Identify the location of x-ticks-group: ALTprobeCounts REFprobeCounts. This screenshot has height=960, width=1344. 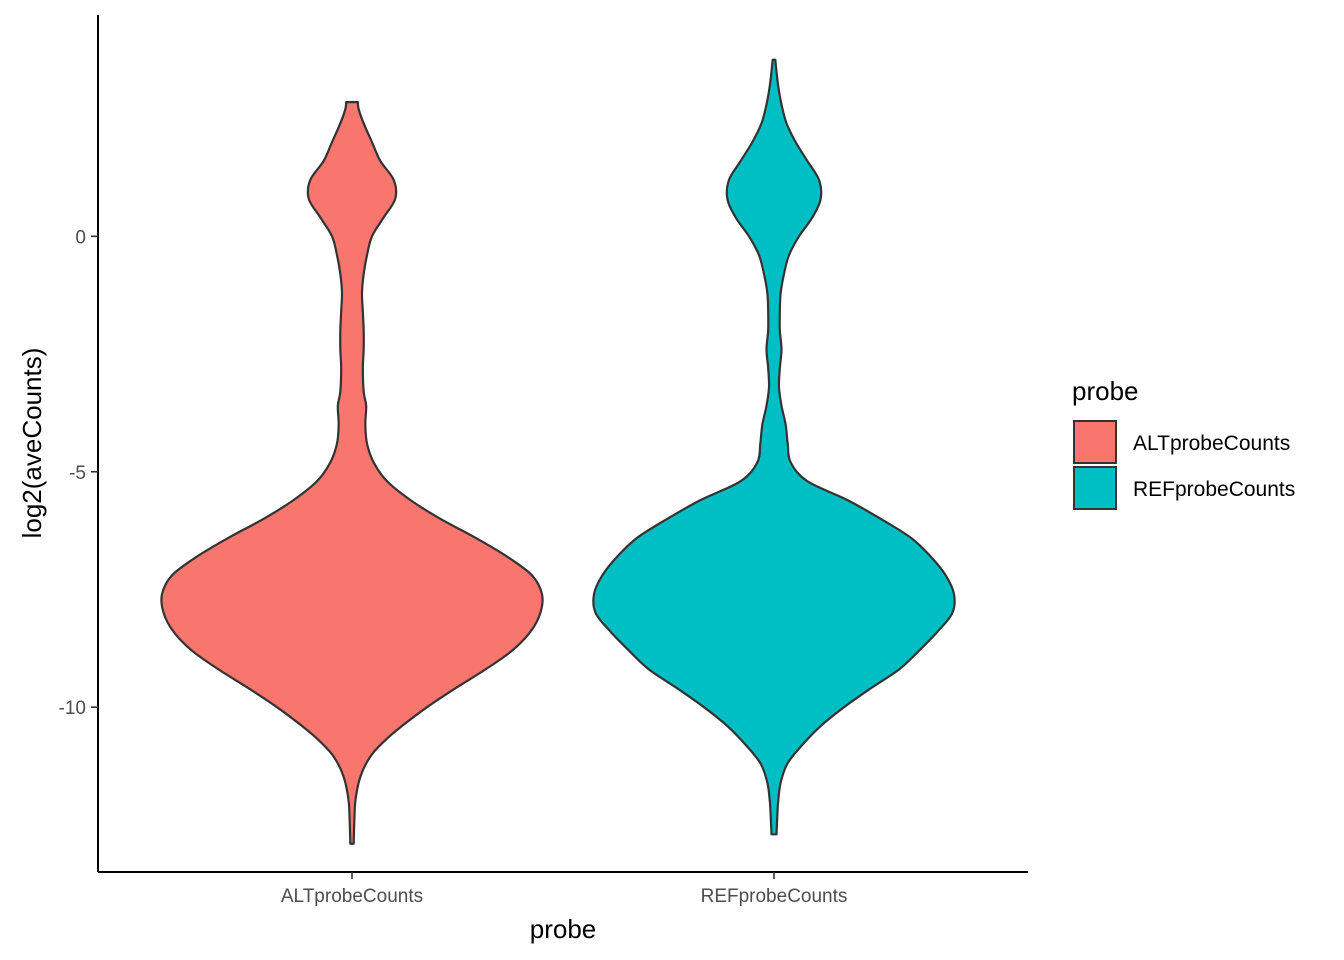
(564, 889).